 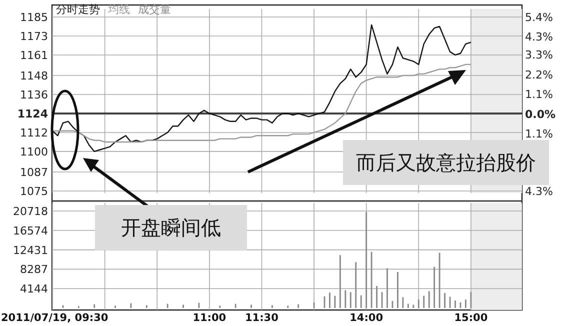 What do you see at coordinates (154, 9) in the screenshot?
I see `text: 成交量` at bounding box center [154, 9].